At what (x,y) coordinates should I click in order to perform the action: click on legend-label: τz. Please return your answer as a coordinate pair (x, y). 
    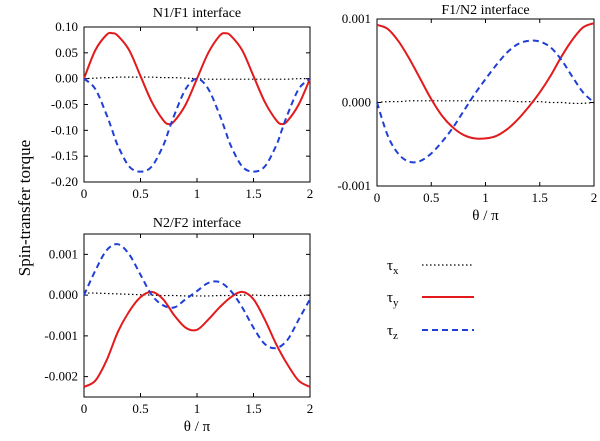
    Looking at the image, I should click on (392, 332).